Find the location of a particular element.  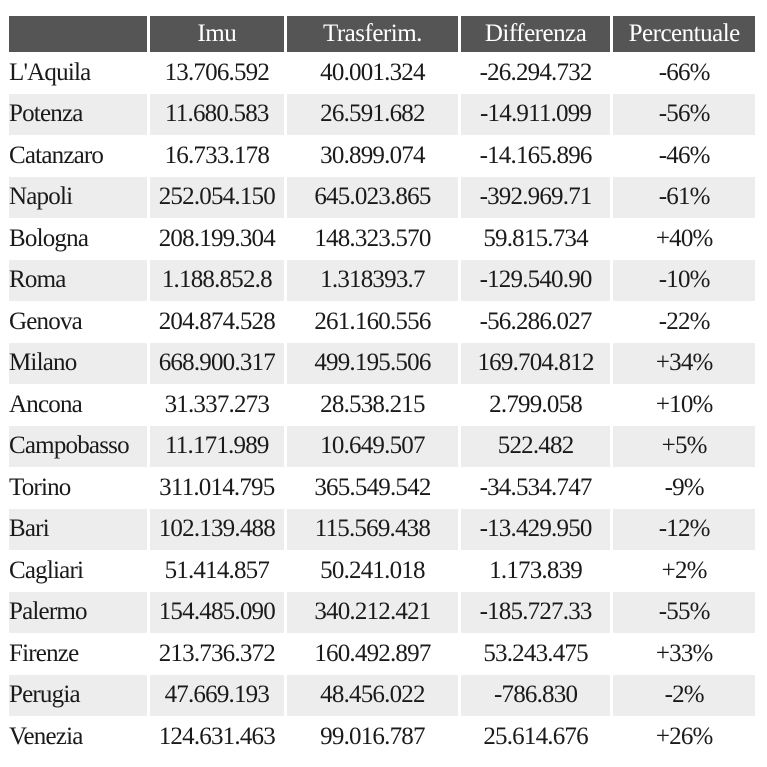

percentuale-cell: -10% is located at coordinates (684, 280).